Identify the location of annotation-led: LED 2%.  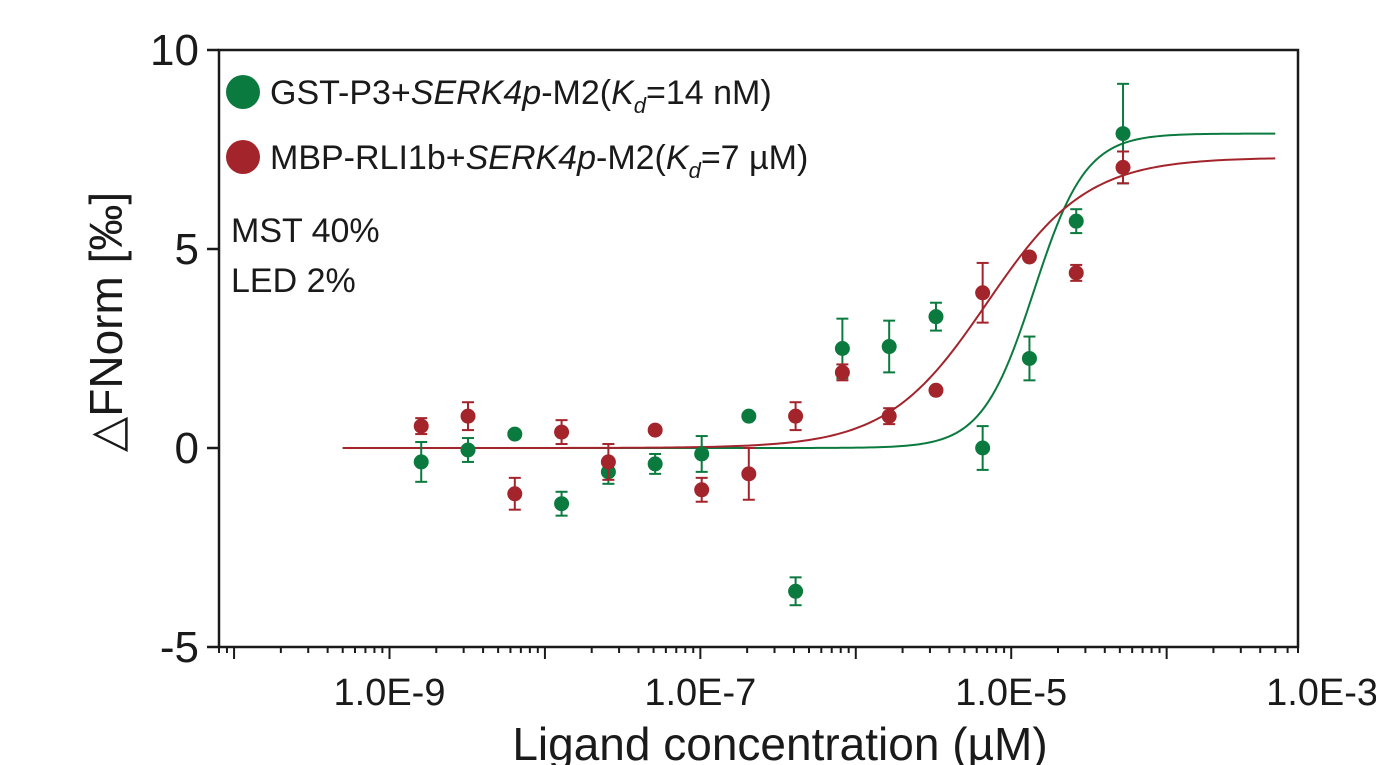
(293, 281).